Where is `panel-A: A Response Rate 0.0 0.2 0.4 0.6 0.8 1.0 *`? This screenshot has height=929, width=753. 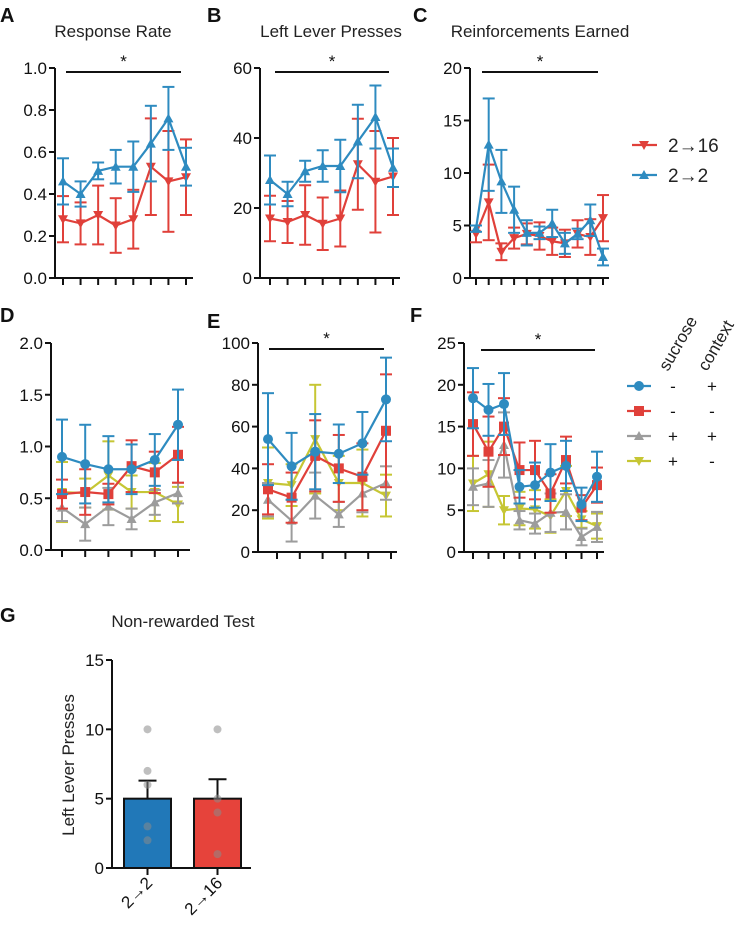 panel-A: A Response Rate 0.0 0.2 0.4 0.6 0.8 1.0 * is located at coordinates (96, 146).